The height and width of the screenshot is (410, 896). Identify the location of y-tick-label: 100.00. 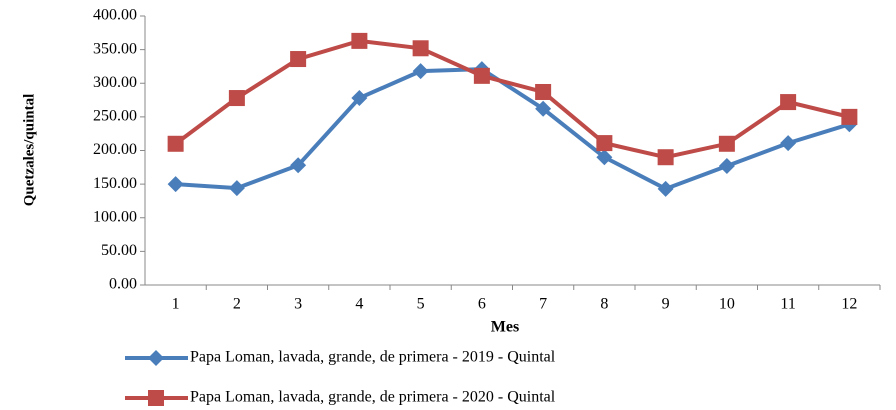
(115, 216).